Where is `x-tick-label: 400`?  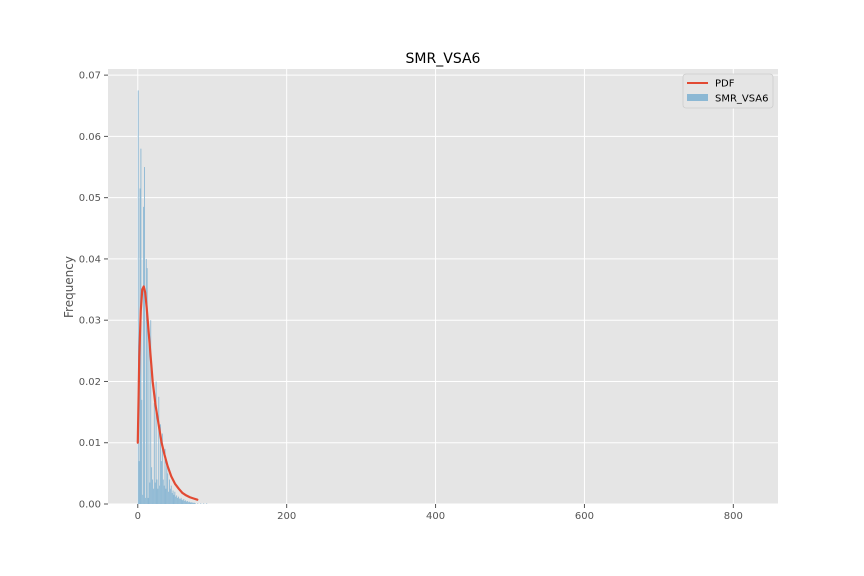 x-tick-label: 400 is located at coordinates (435, 516).